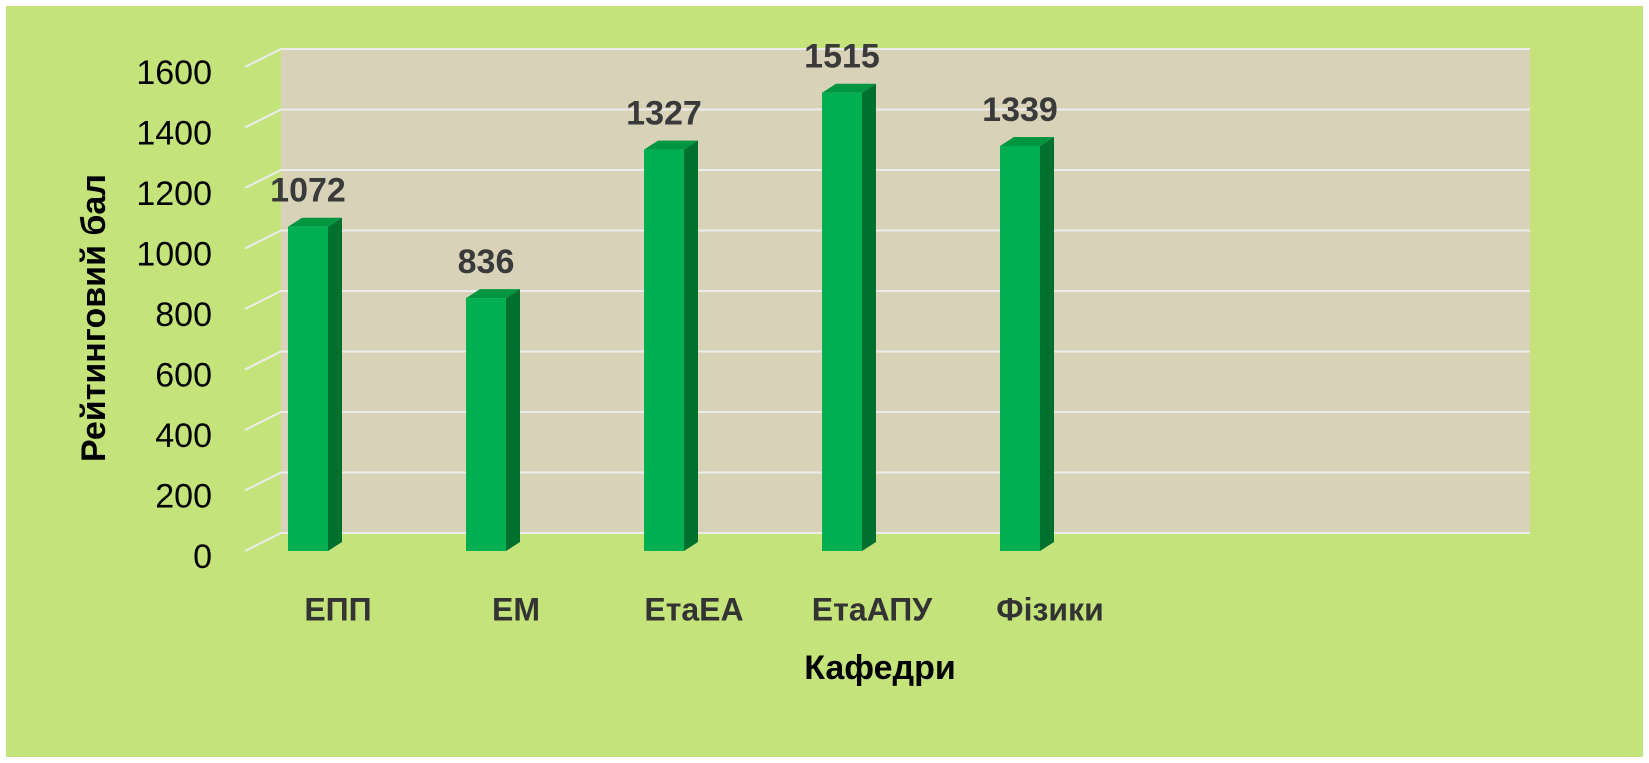 This screenshot has height=763, width=1649. I want to click on x-tick-label: ЕтаЕА, so click(693, 609).